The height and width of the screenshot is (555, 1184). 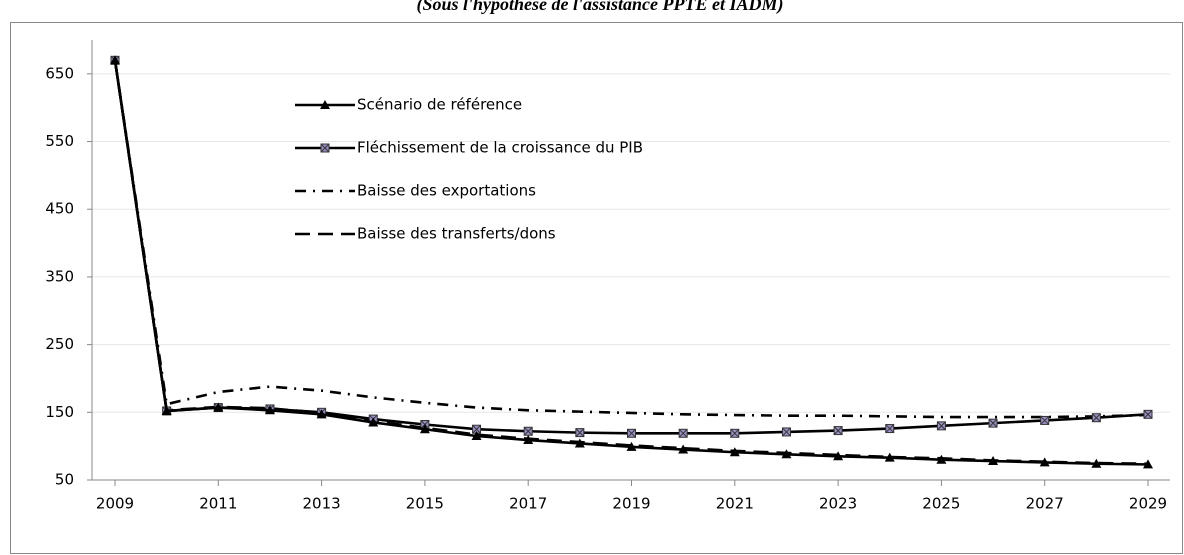 I want to click on x-tick-label: 2025, so click(x=941, y=504).